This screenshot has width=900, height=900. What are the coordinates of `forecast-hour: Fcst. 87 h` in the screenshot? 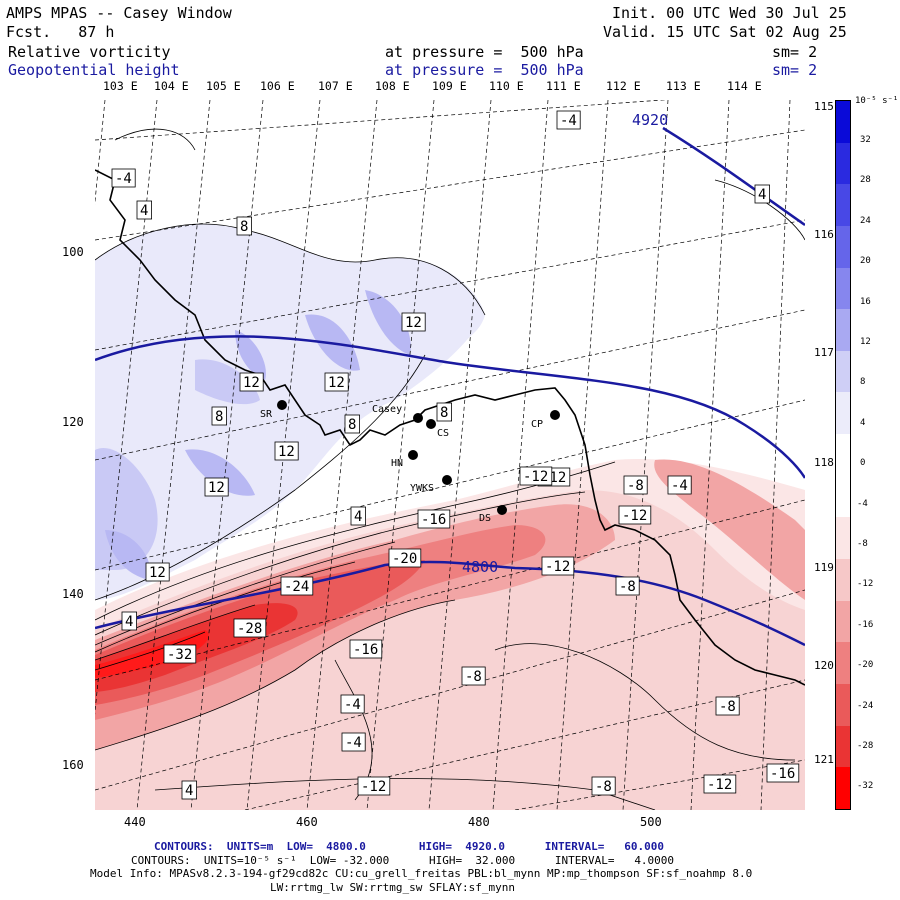 It's located at (60, 32).